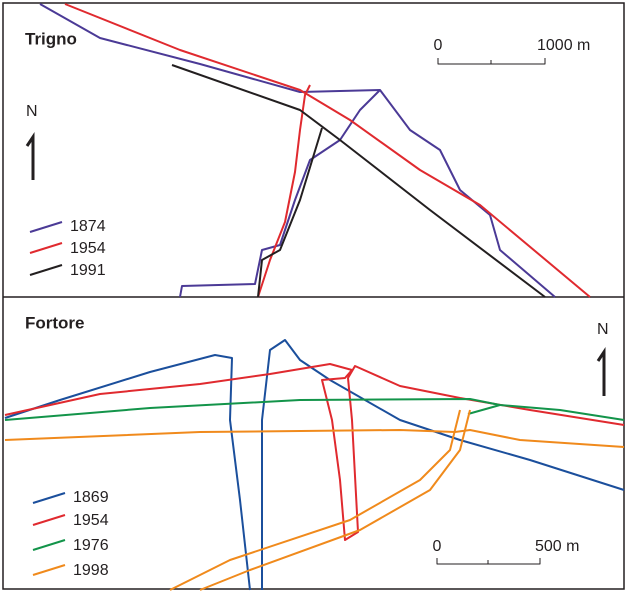 Image resolution: width=627 pixels, height=597 pixels. Describe the element at coordinates (484, 409) in the screenshot. I see `channel-1976-branch` at that location.